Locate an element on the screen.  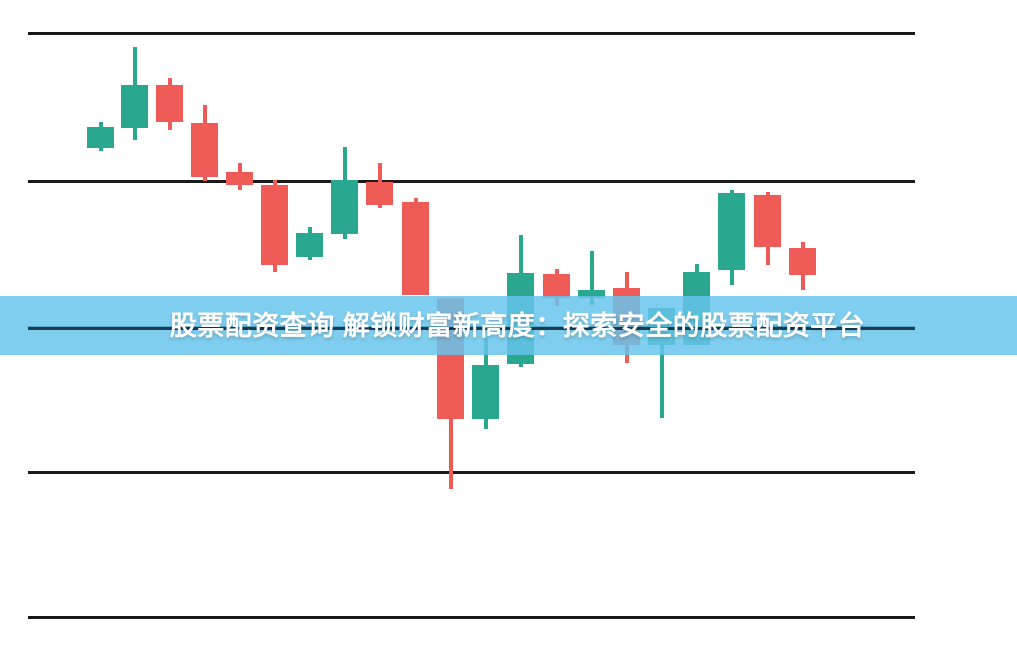
promo-banner: 股票配资查询 解锁财富新高度：探索安全的股票配资平台 is located at coordinates (508, 325).